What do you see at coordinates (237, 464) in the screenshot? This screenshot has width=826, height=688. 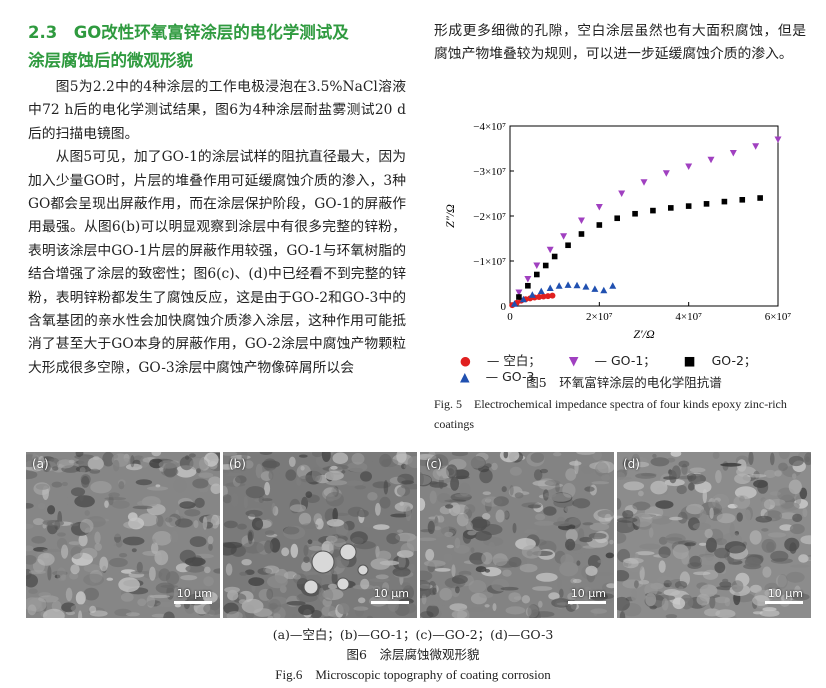 I see `panel-label: (b)` at bounding box center [237, 464].